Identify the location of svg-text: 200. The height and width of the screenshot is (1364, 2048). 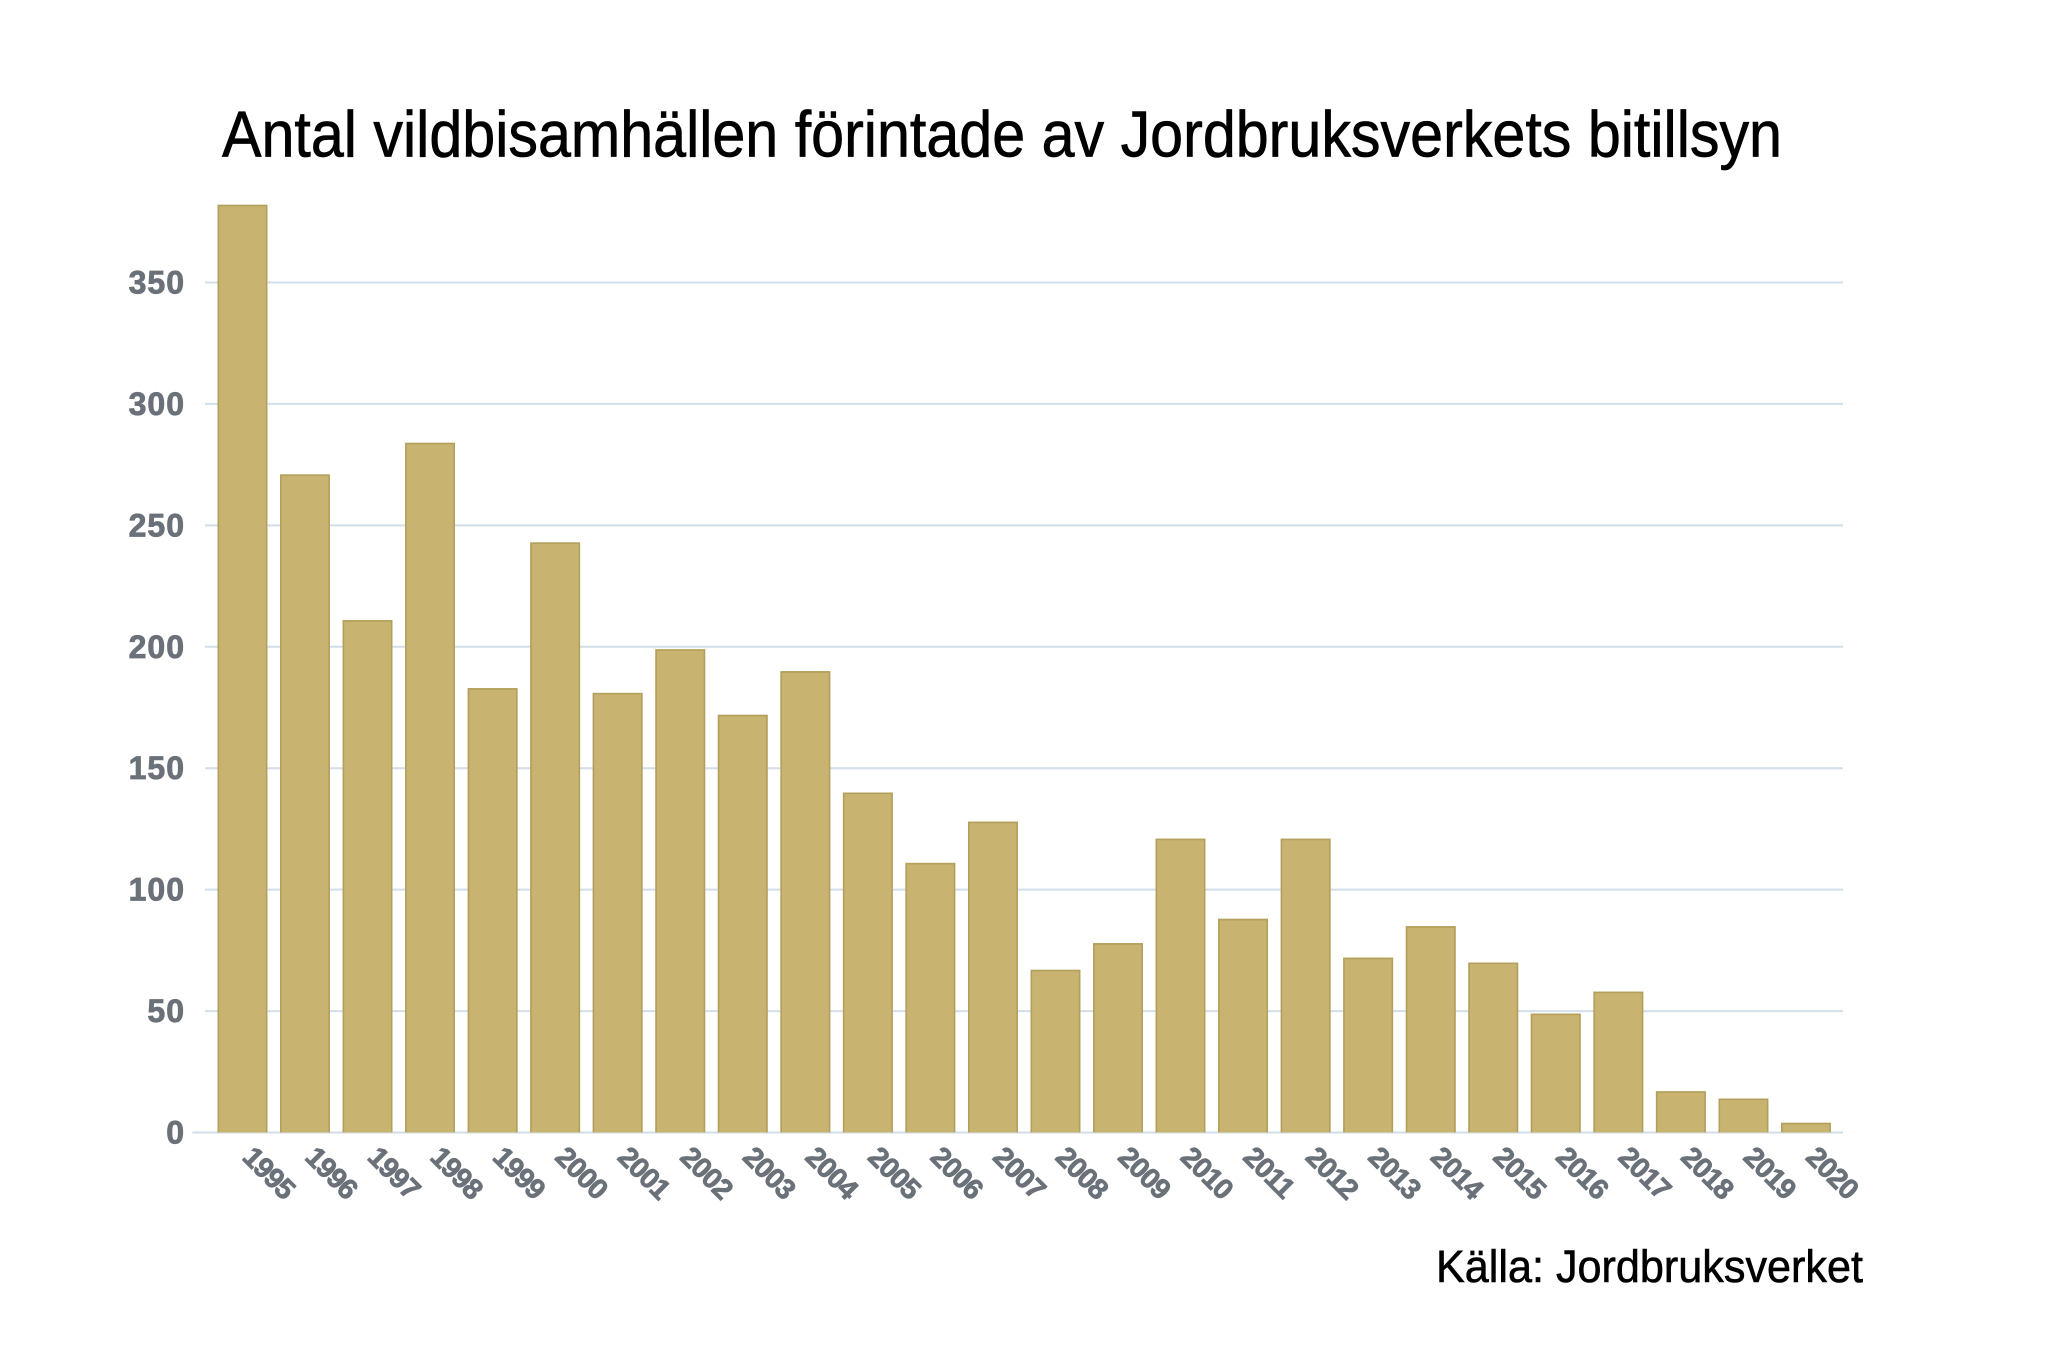
(157, 647).